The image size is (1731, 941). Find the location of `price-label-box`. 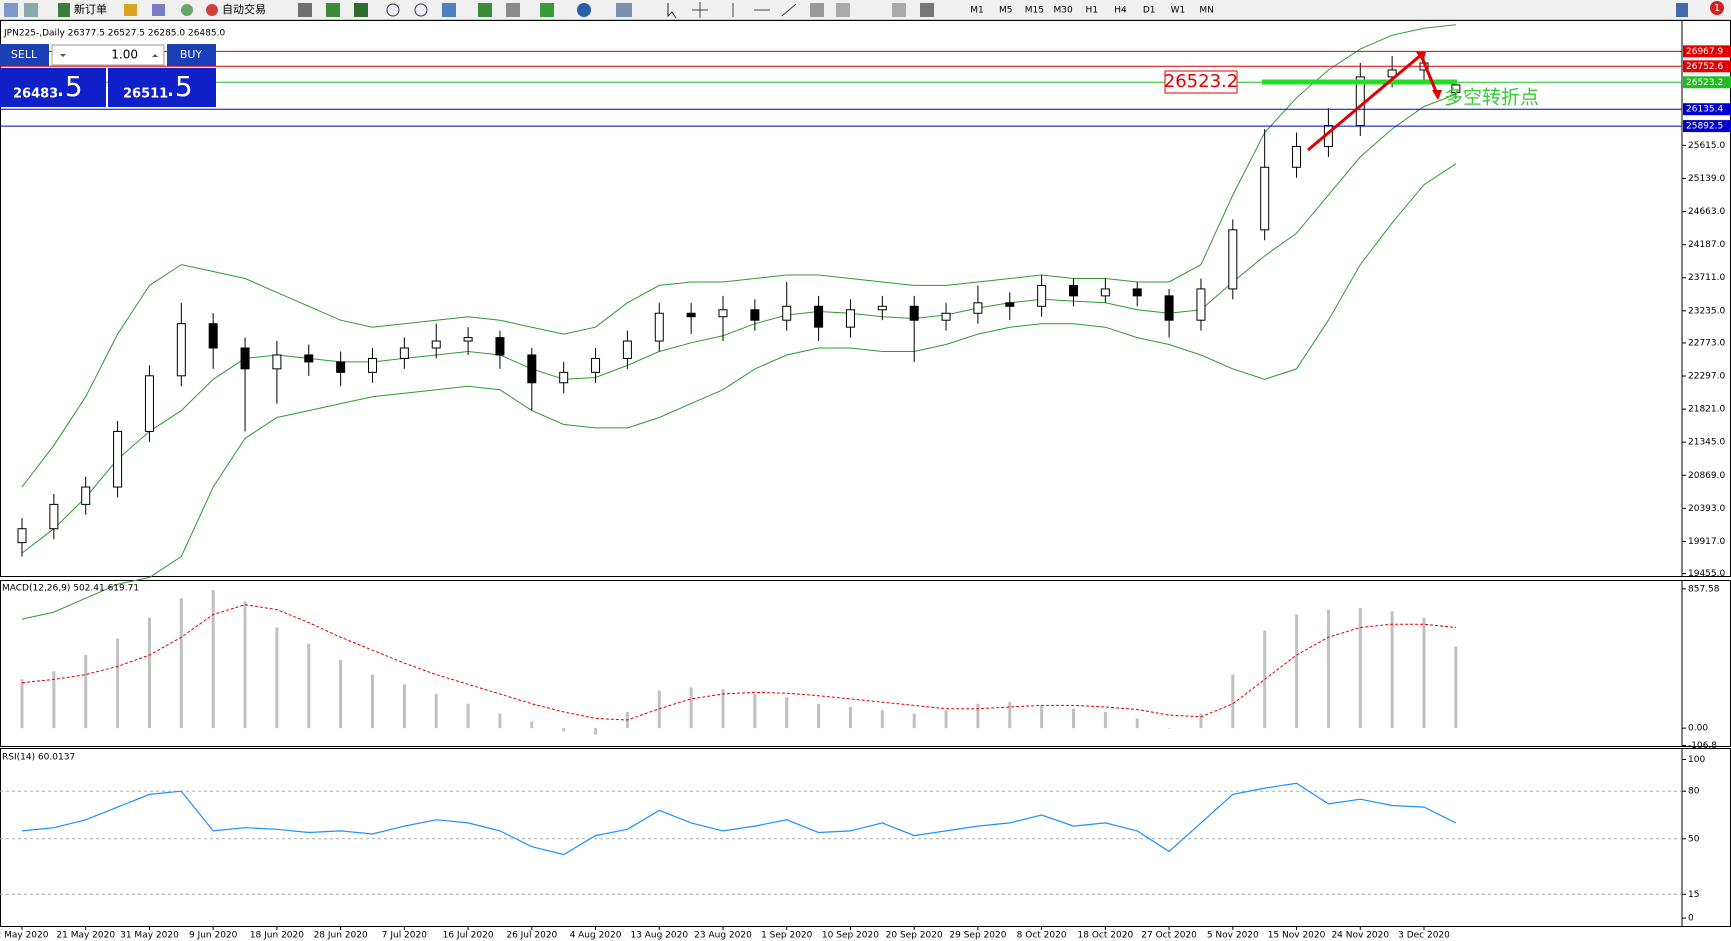

price-label-box is located at coordinates (1201, 82).